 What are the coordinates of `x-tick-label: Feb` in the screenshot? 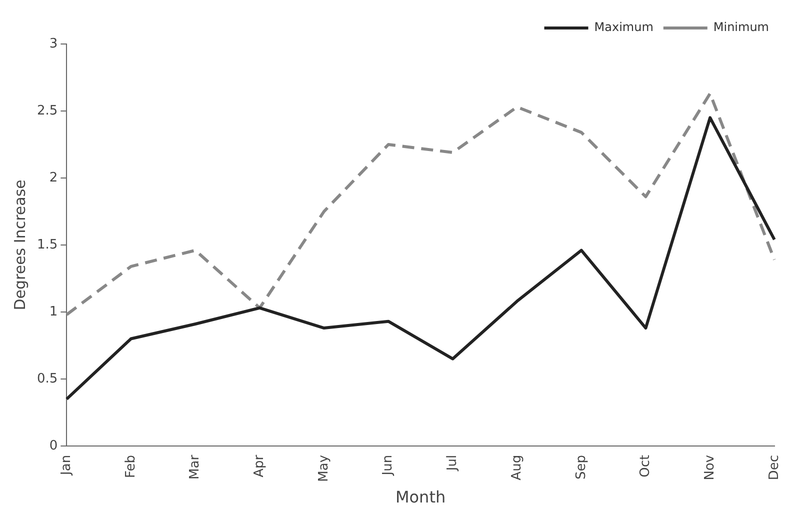 It's located at (130, 466).